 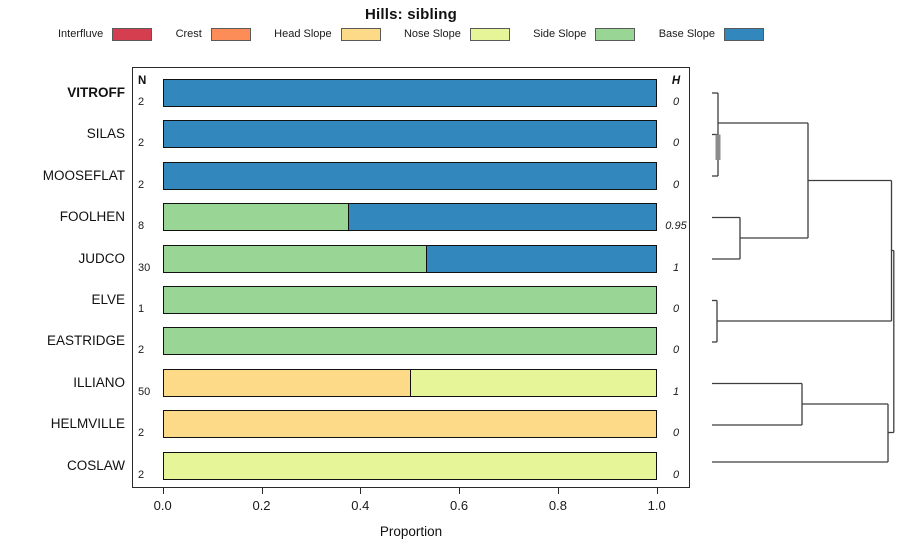 I want to click on legend-label: Interfluve, so click(x=81, y=34).